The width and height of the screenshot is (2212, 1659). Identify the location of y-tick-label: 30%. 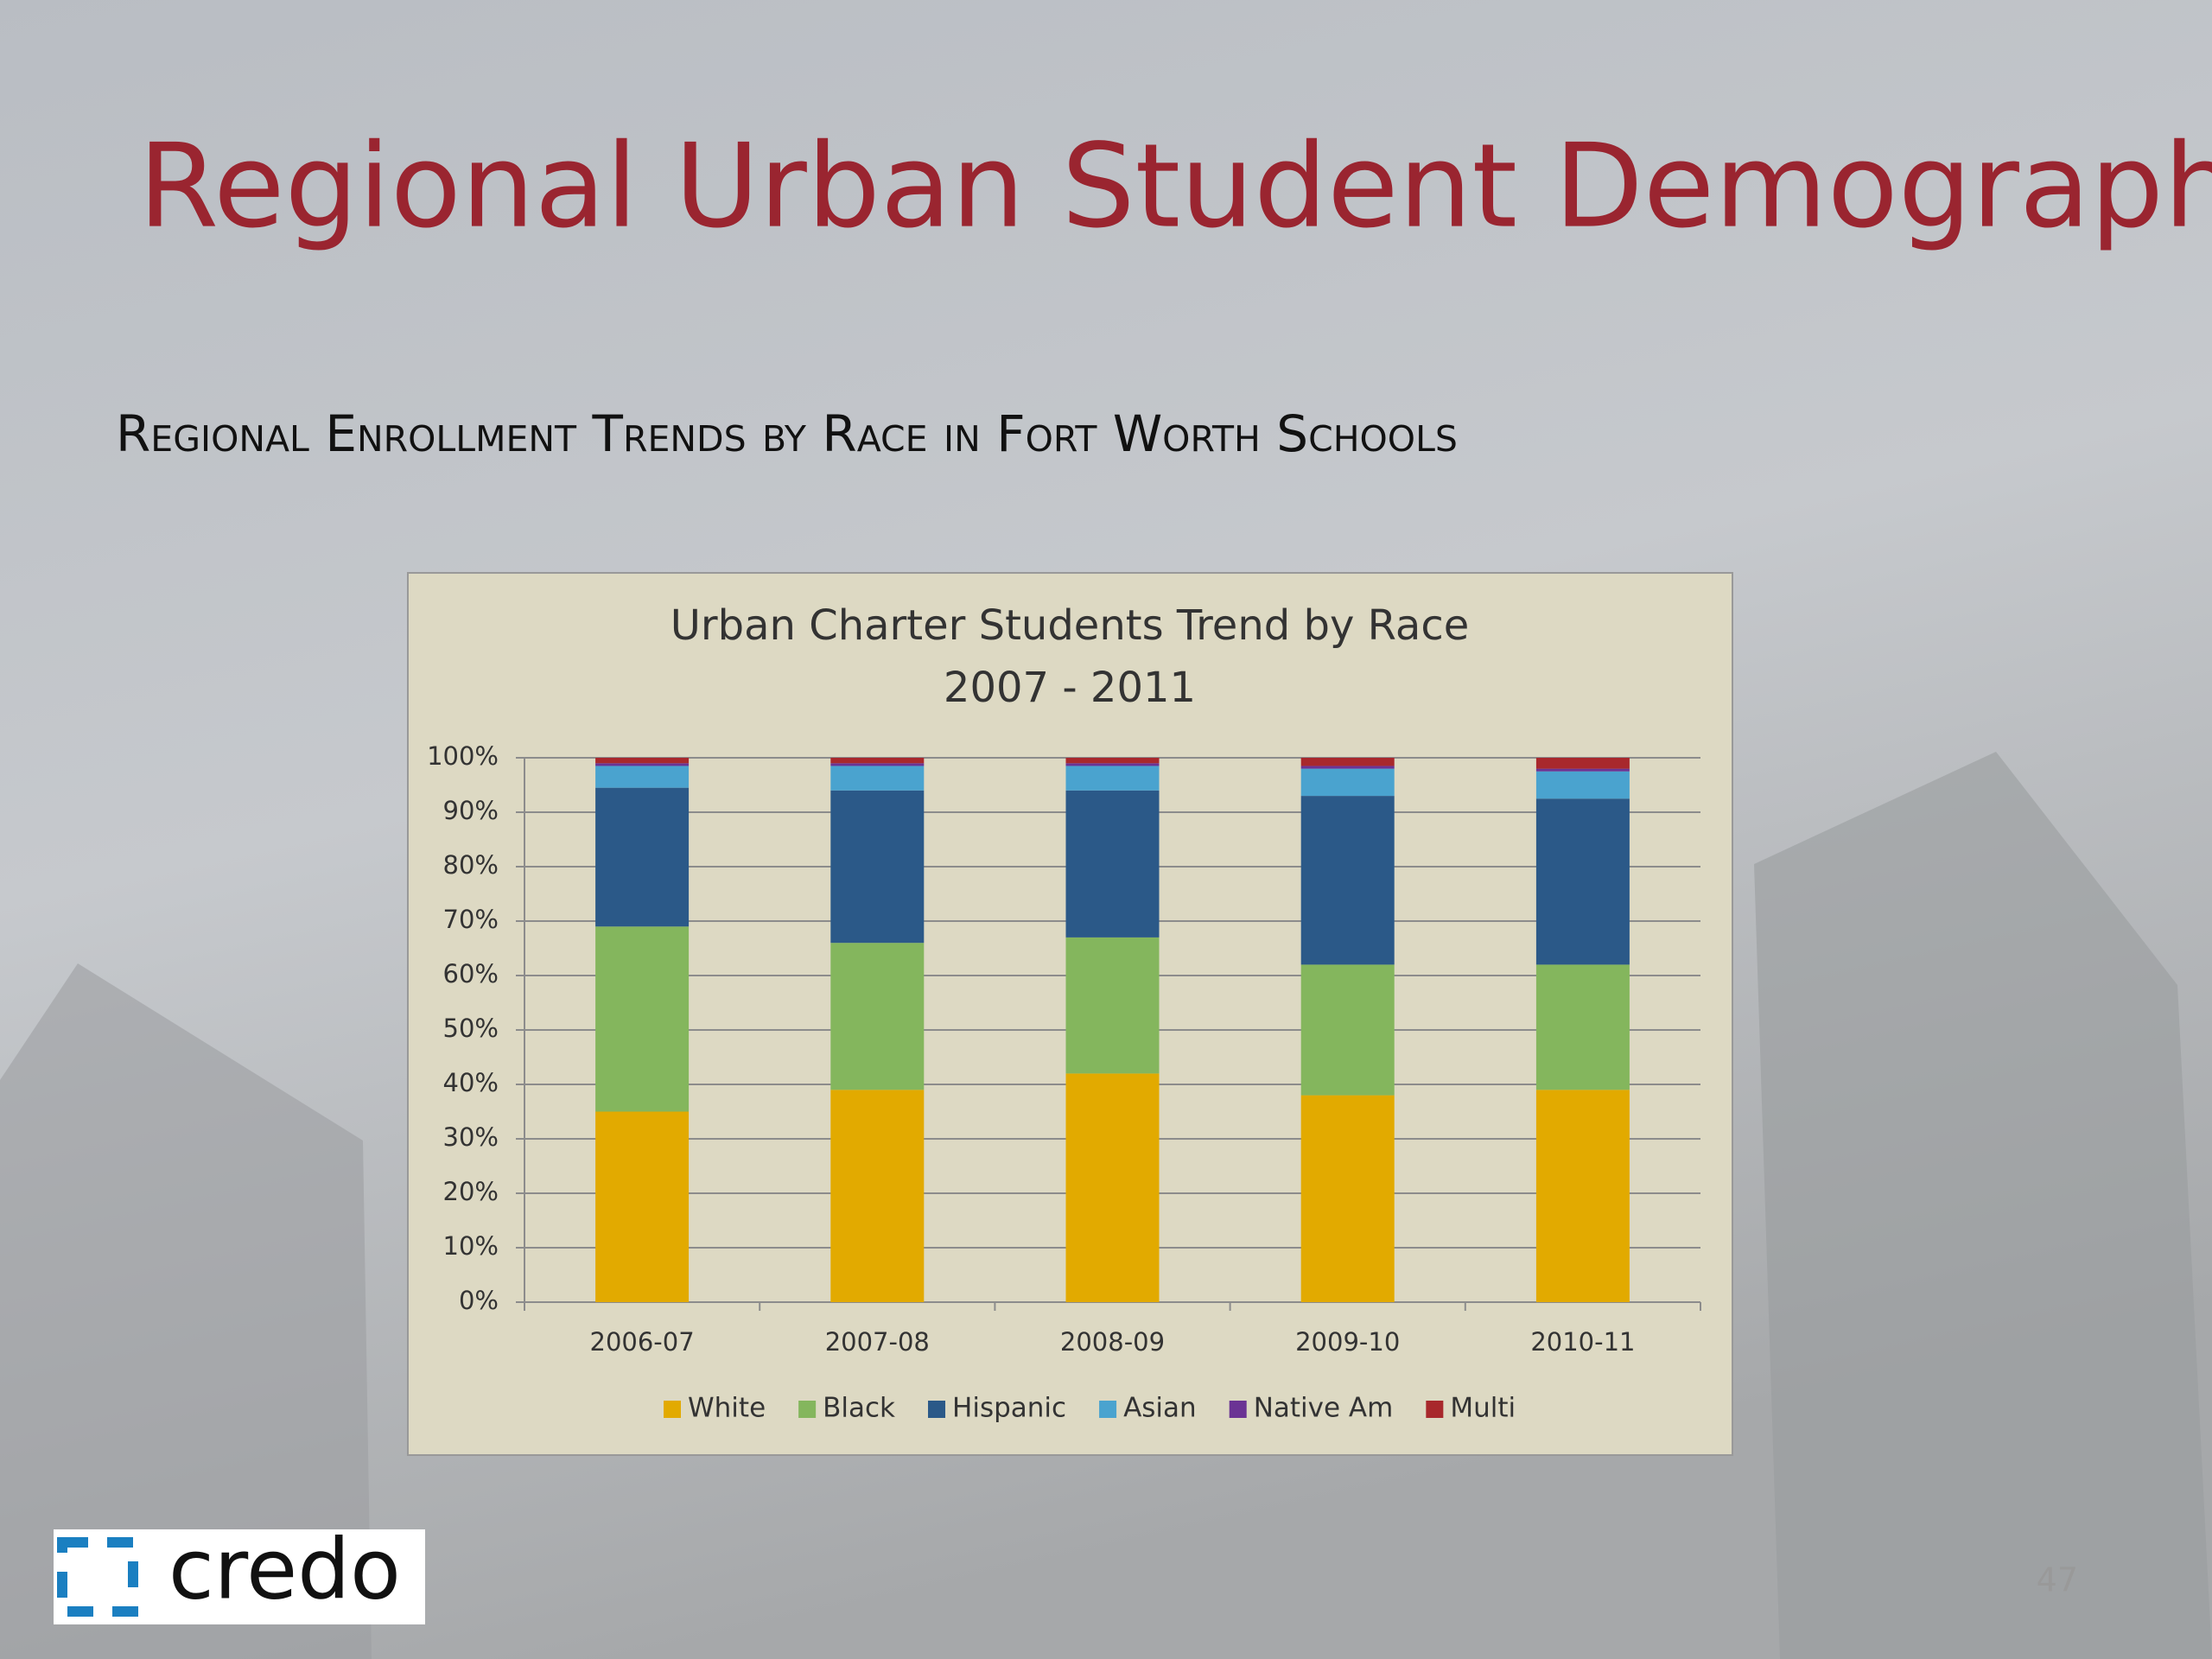
(471, 1137).